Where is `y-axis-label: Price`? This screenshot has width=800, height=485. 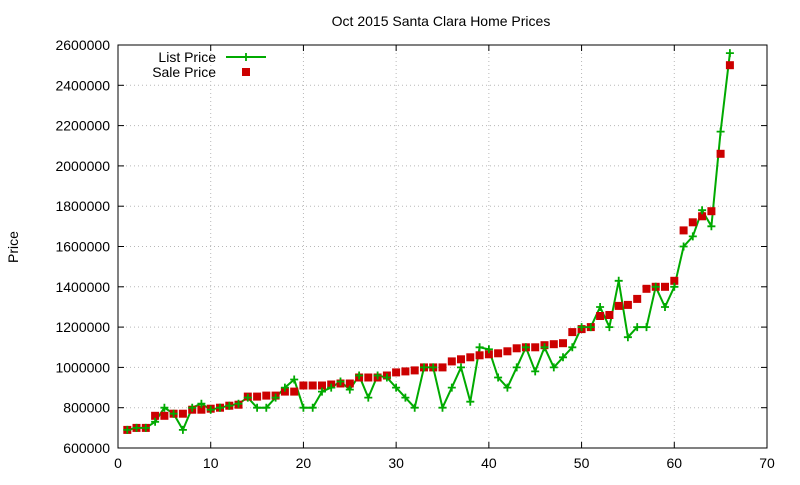 y-axis-label: Price is located at coordinates (13, 247).